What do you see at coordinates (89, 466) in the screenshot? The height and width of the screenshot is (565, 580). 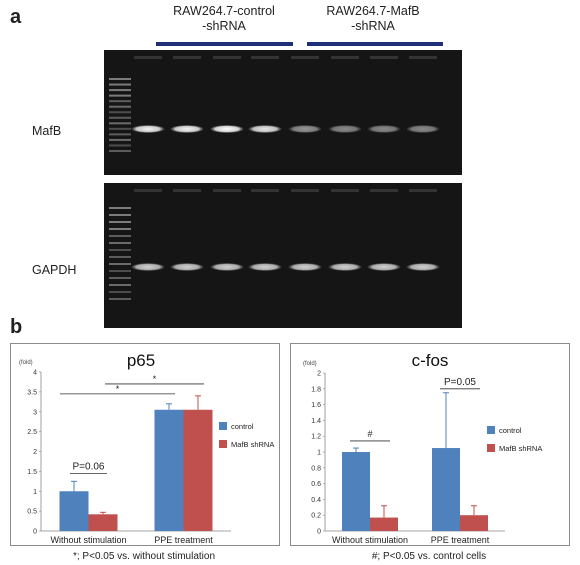 I see `annotation-p-value: P=0.06` at bounding box center [89, 466].